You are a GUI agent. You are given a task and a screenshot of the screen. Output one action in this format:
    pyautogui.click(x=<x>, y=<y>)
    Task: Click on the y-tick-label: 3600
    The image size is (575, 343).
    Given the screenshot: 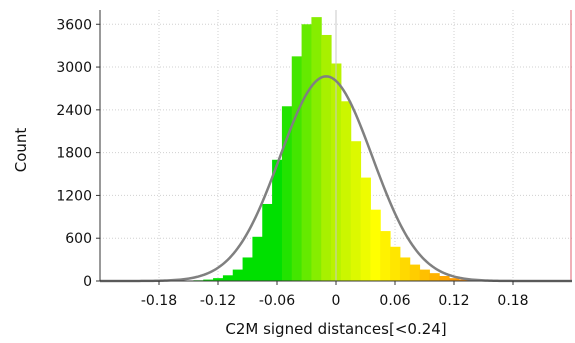 What is the action you would take?
    pyautogui.click(x=74, y=25)
    